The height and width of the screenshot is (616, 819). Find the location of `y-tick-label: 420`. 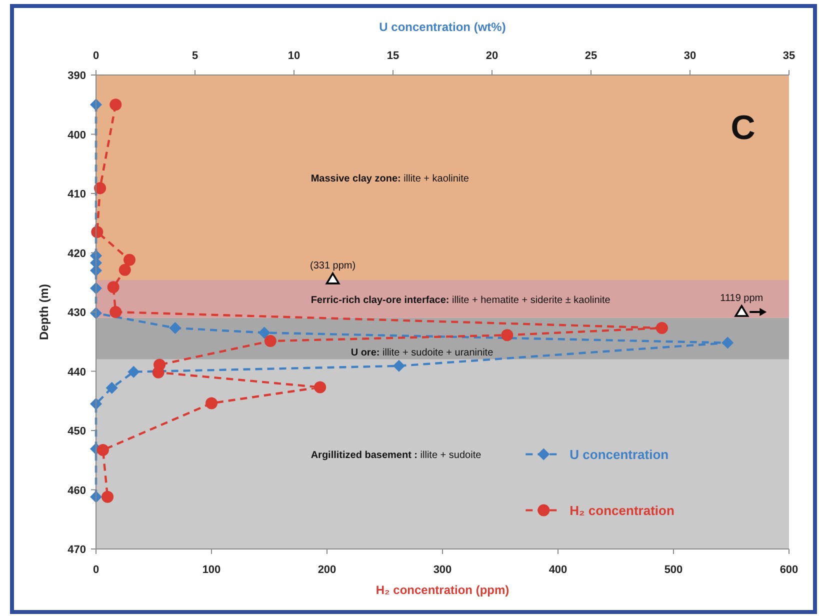

y-tick-label: 420 is located at coordinates (77, 254).